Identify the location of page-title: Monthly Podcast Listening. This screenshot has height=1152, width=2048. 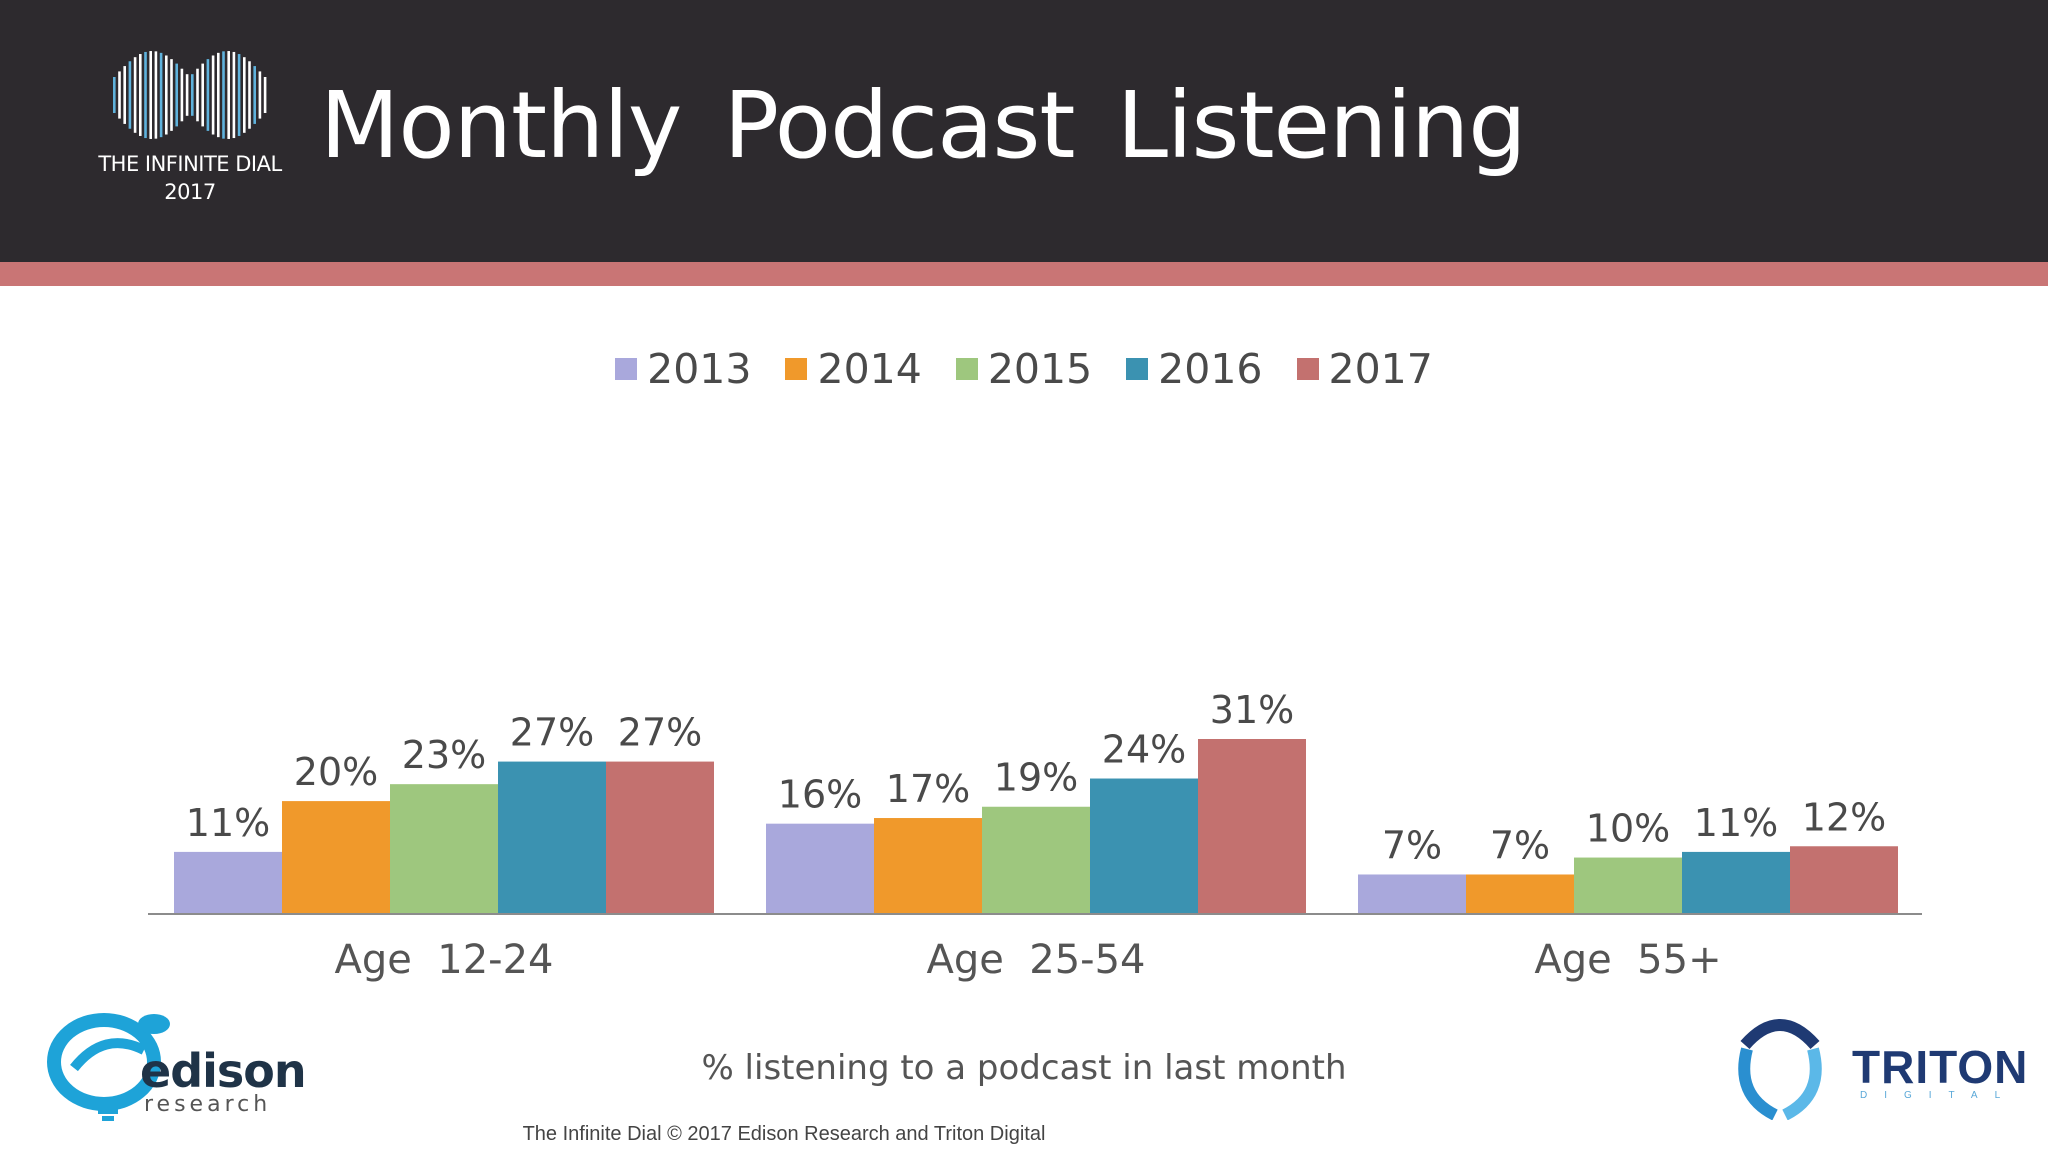
(923, 125).